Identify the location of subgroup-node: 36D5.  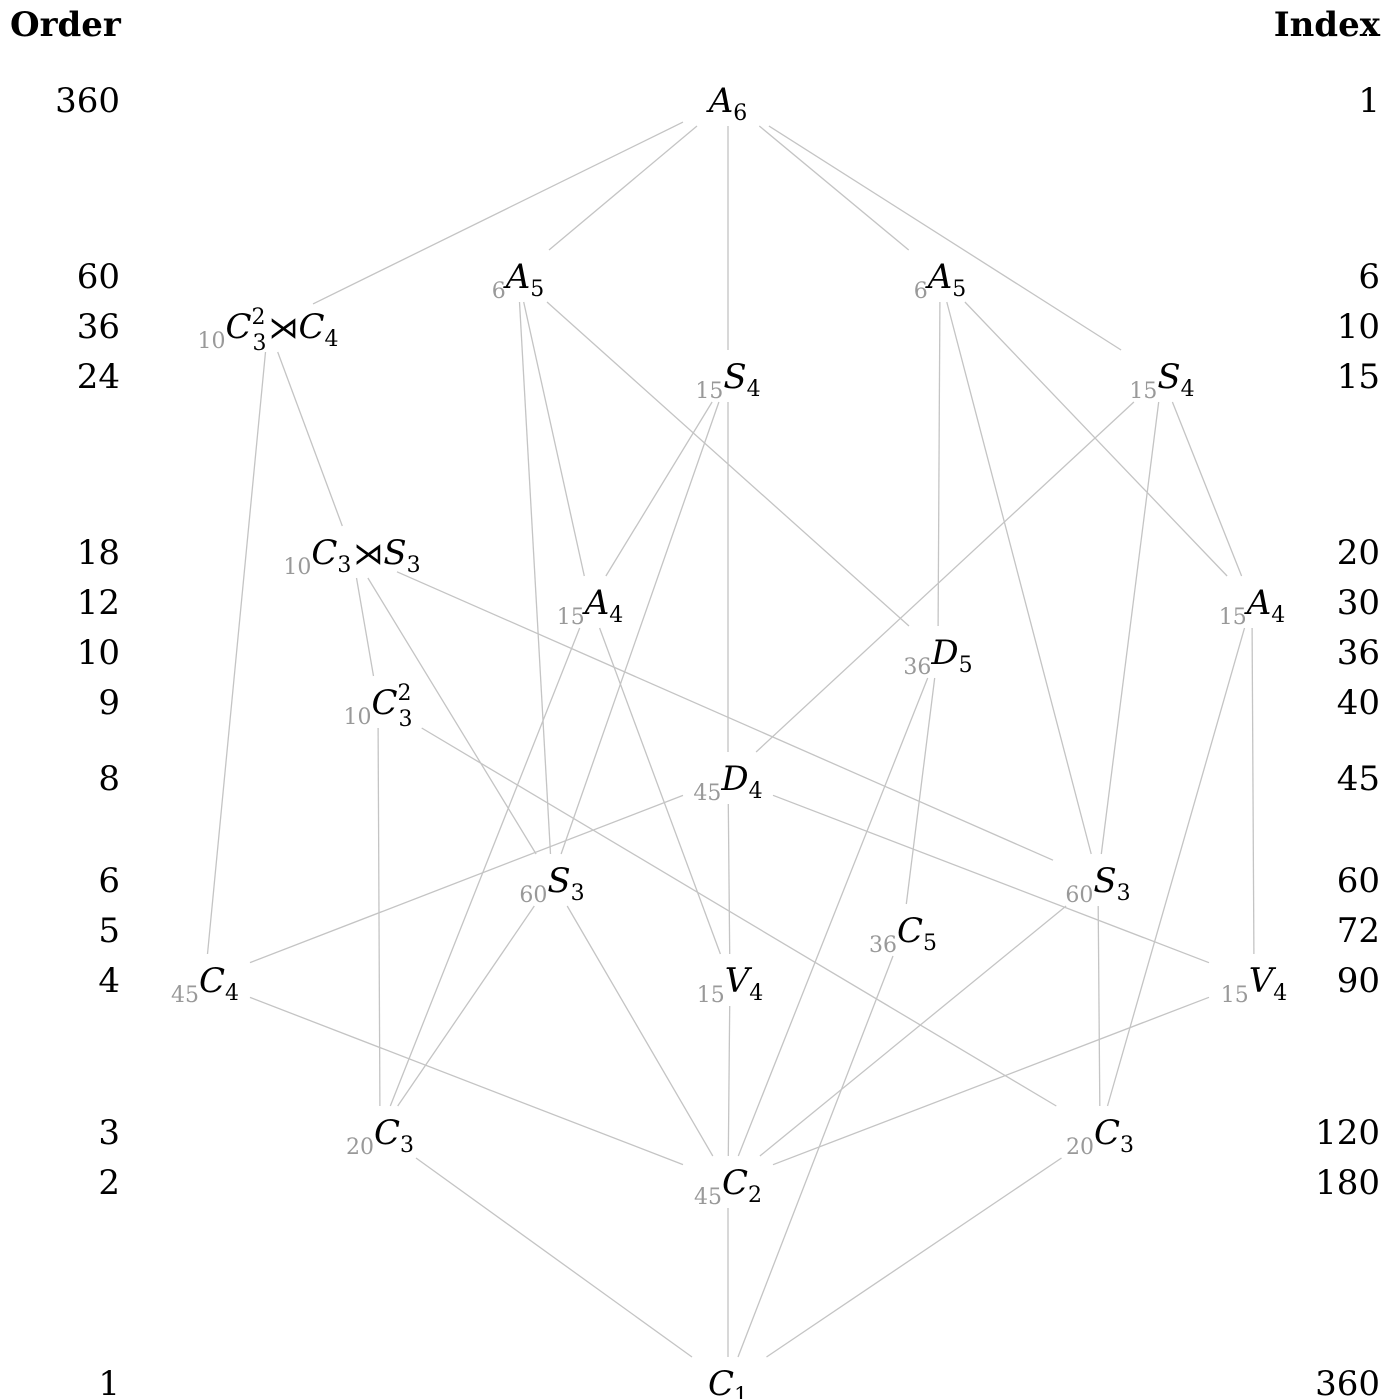
(937, 656).